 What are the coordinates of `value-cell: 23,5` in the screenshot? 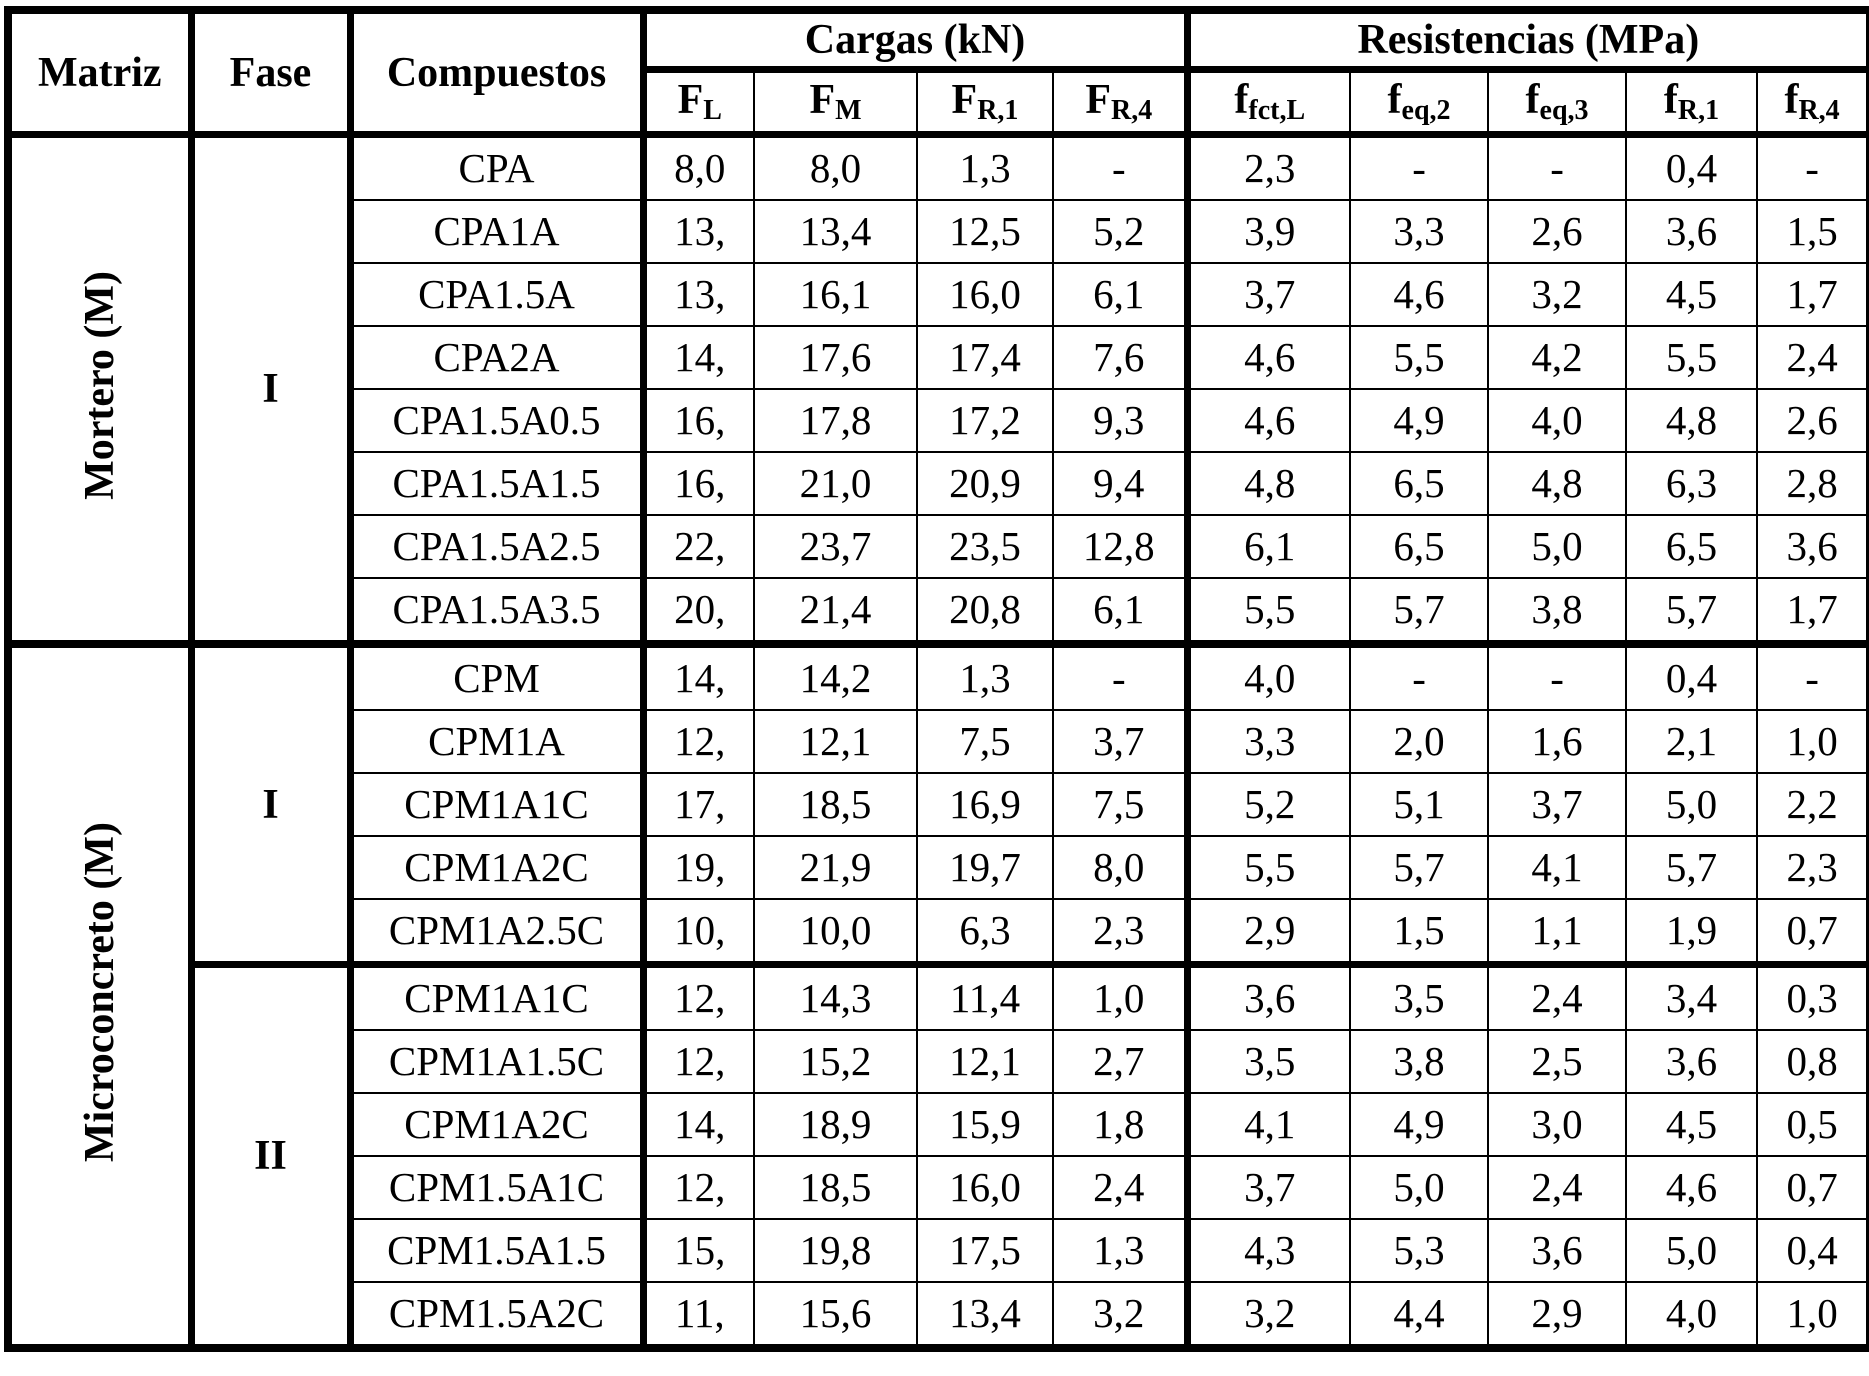 It's located at (985, 546).